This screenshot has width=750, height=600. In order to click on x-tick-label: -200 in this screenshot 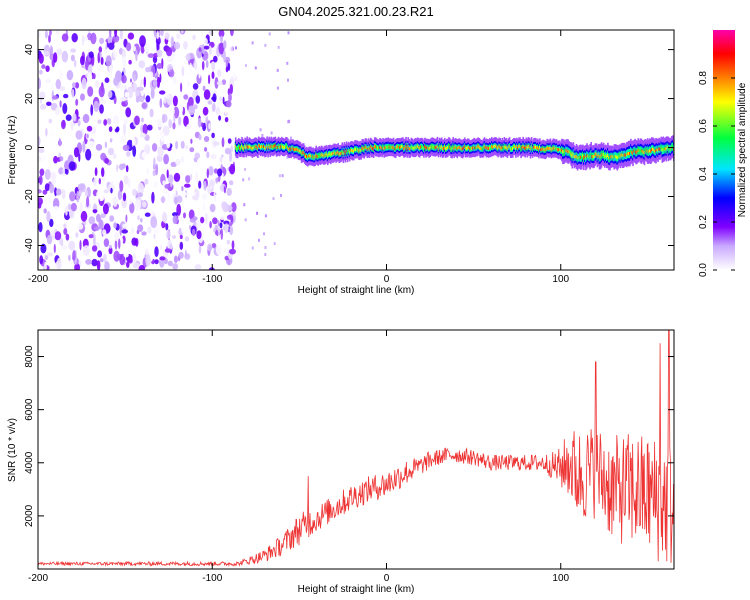, I will do `click(38, 279)`.